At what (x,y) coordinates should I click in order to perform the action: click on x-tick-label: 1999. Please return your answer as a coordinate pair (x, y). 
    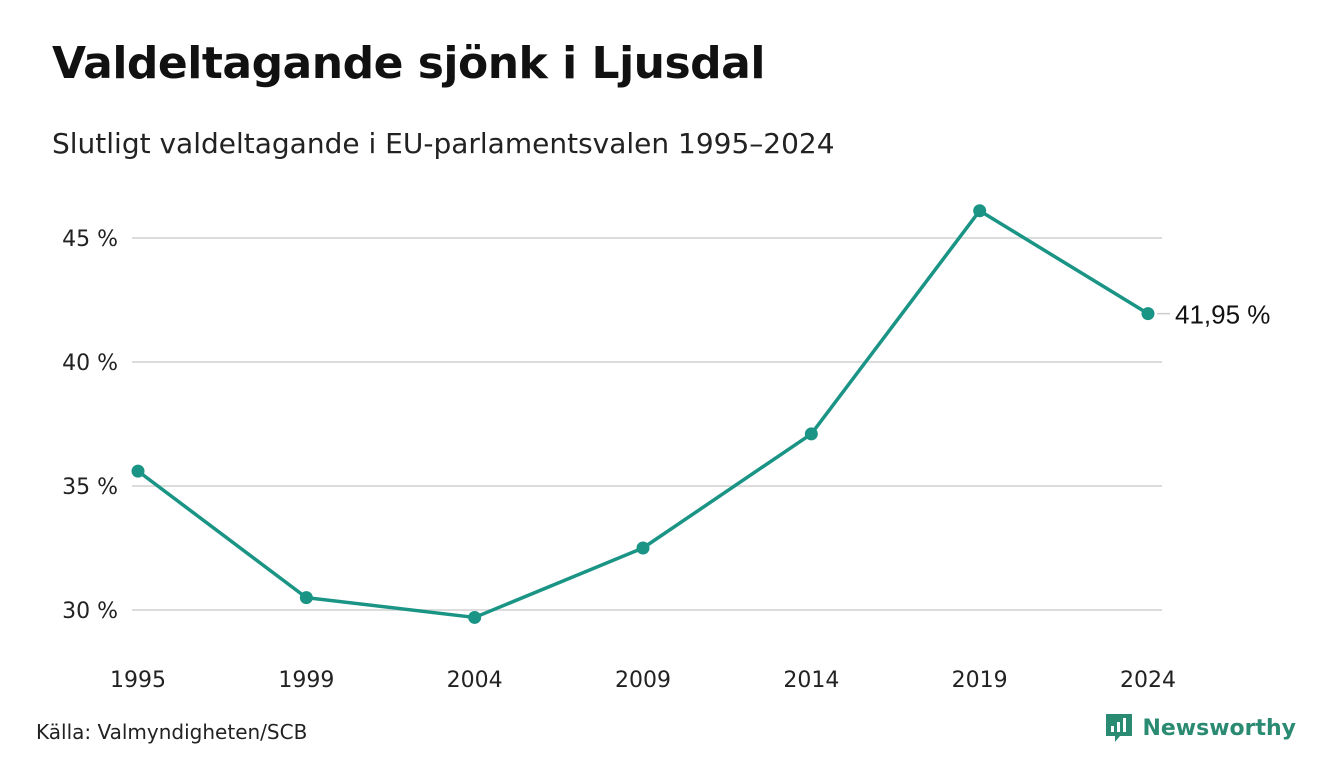
    Looking at the image, I should click on (306, 680).